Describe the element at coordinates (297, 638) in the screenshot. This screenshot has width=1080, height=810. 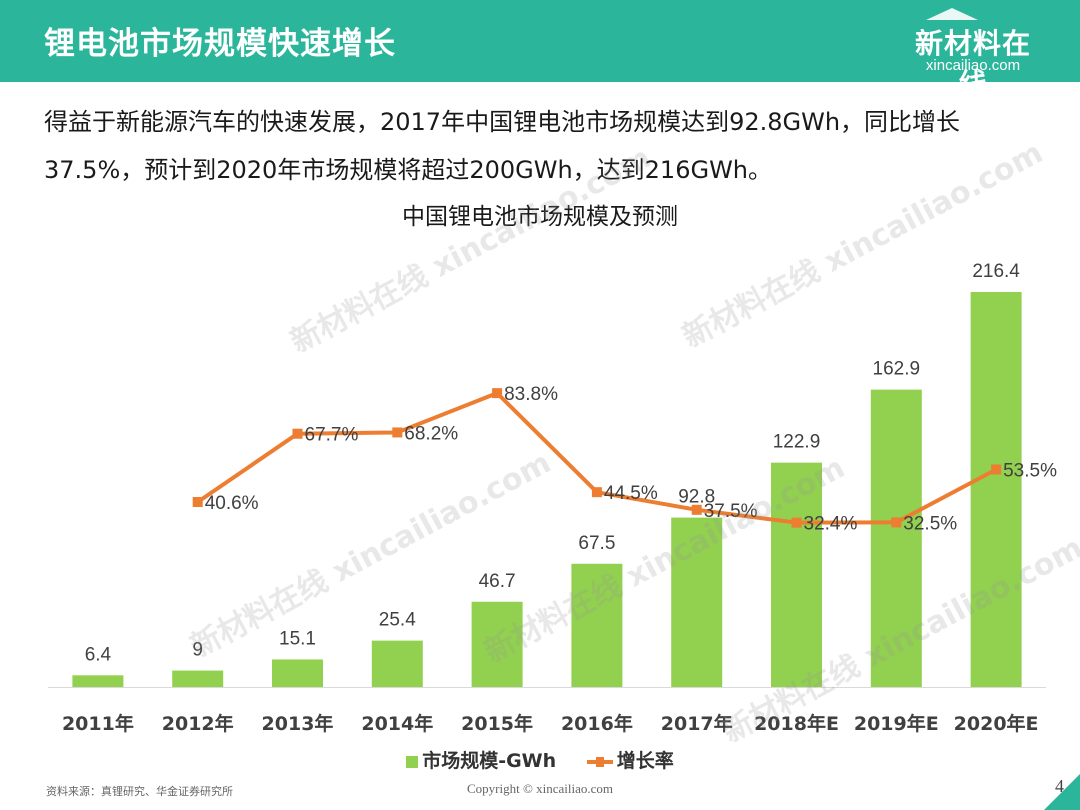
I see `bar-value-label: 15.1` at that location.